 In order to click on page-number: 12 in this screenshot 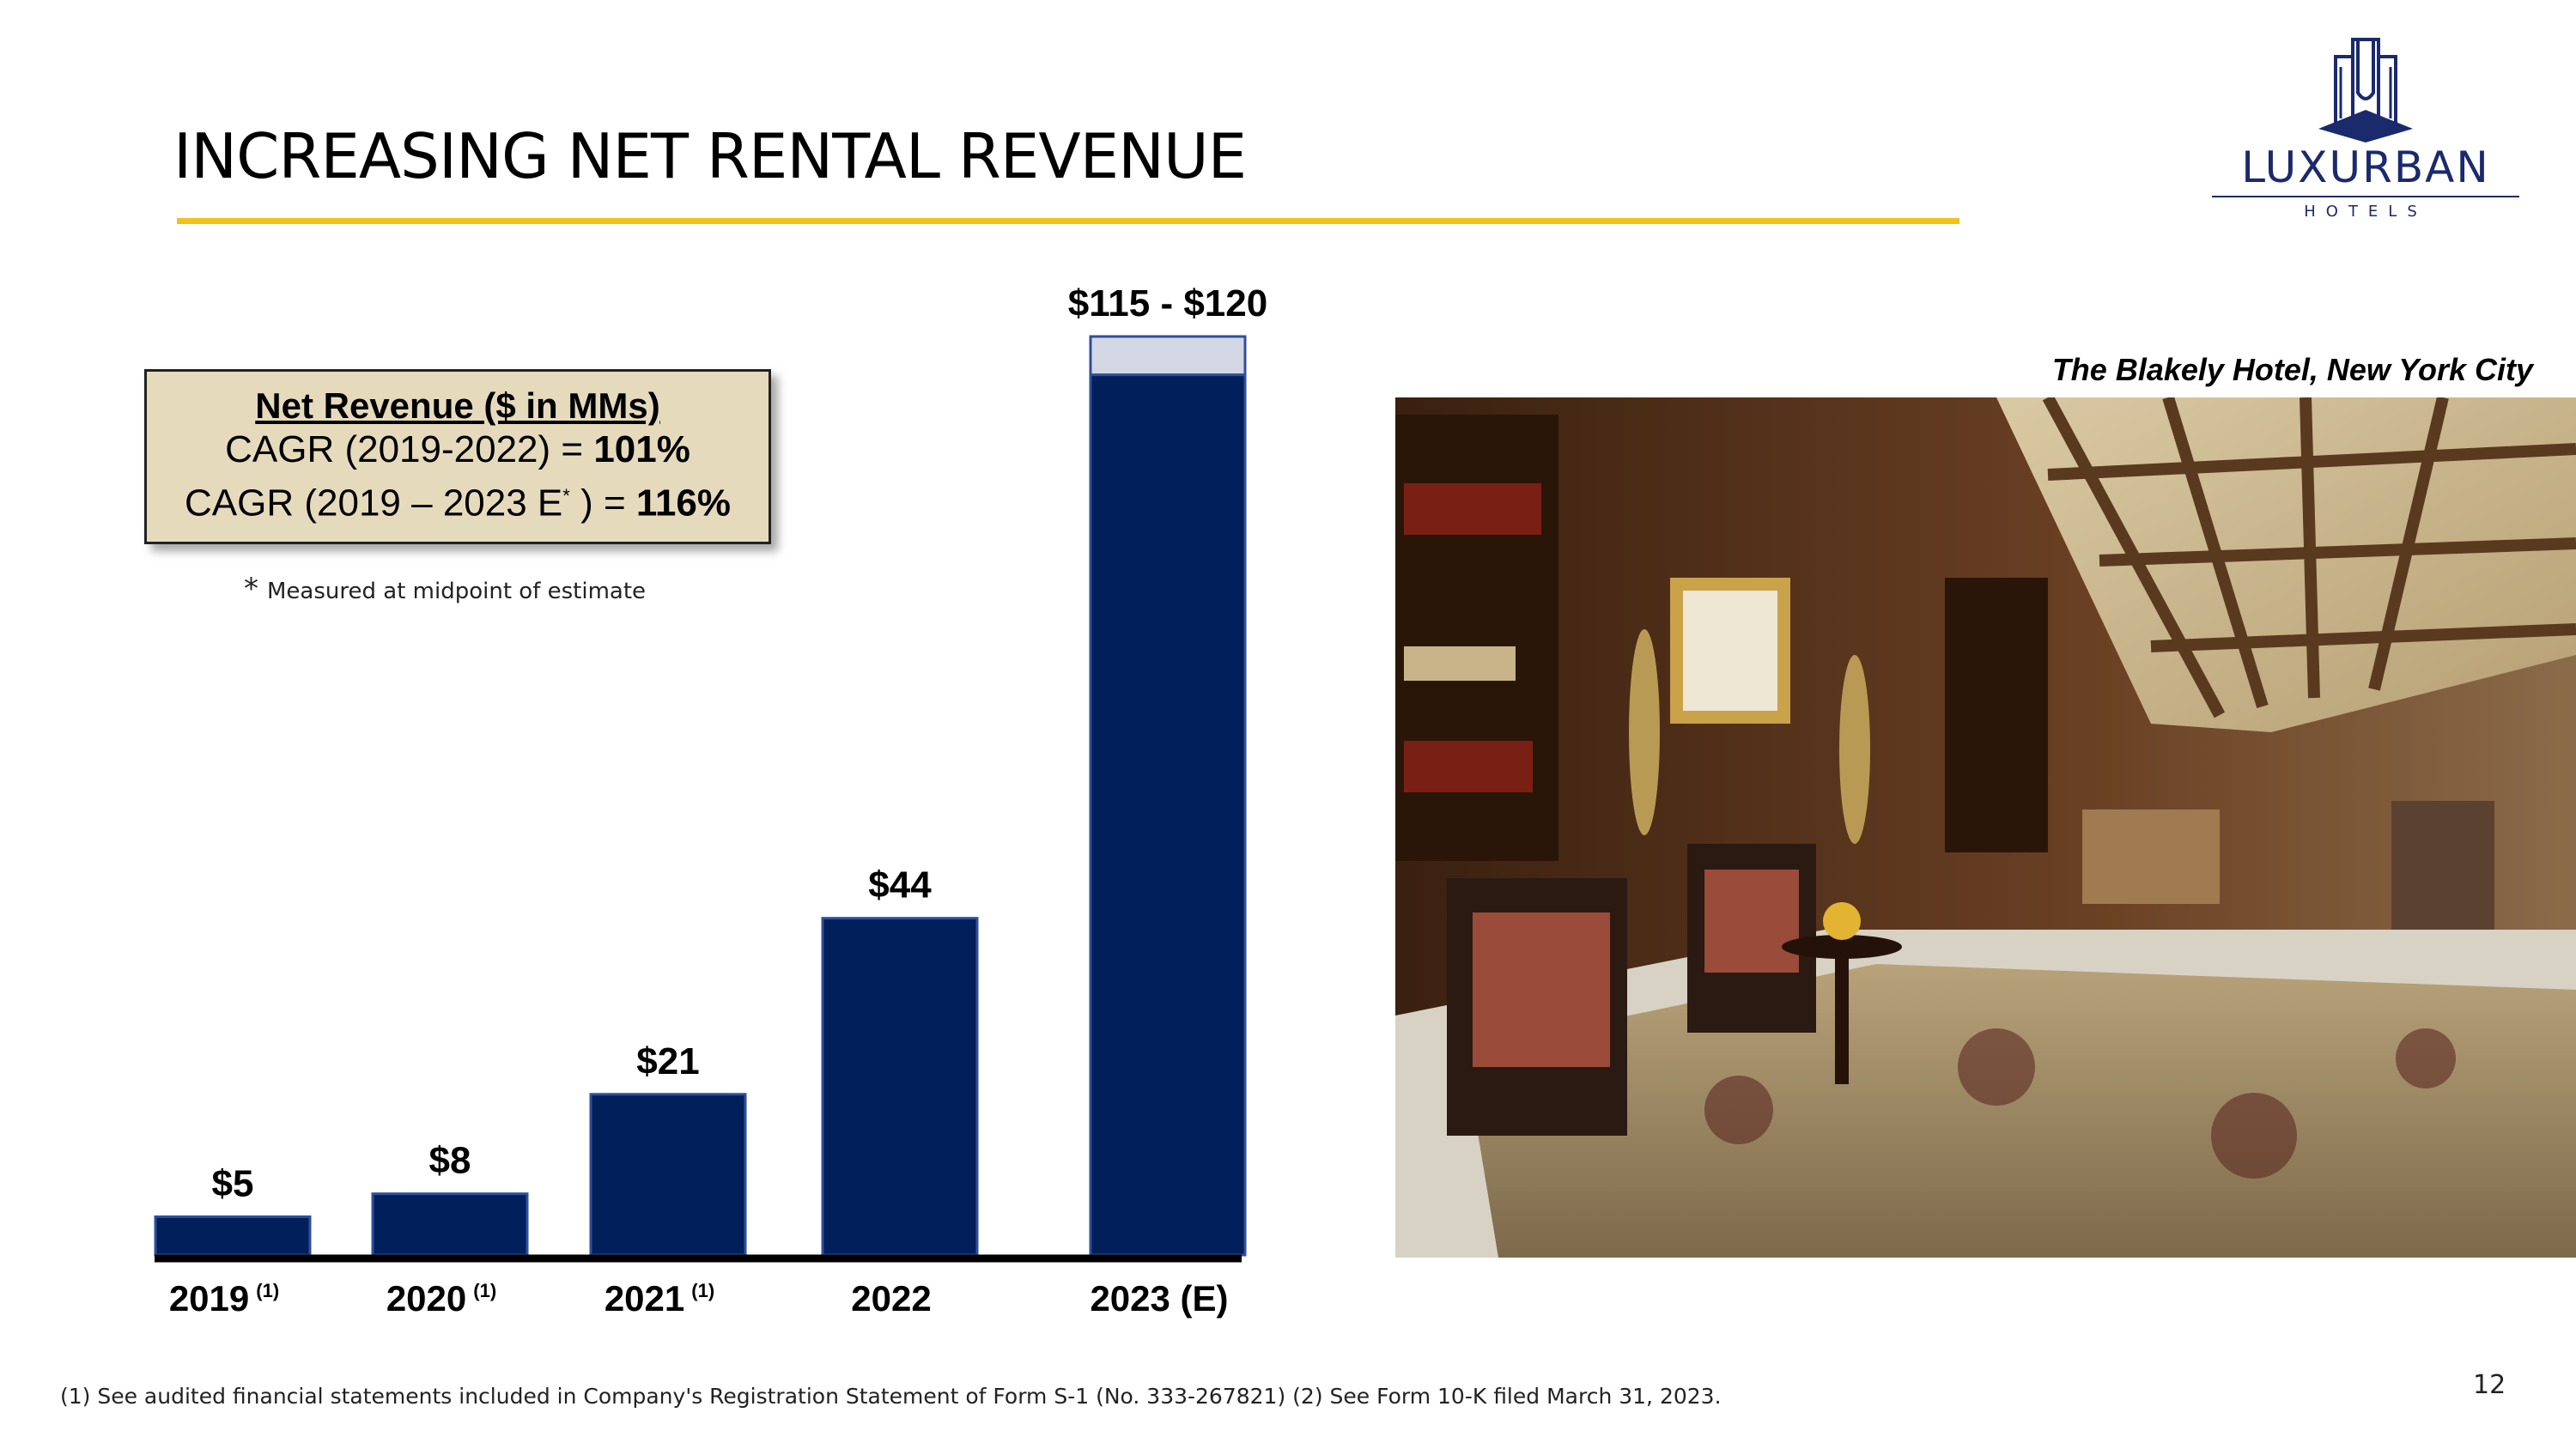, I will do `click(2489, 1385)`.